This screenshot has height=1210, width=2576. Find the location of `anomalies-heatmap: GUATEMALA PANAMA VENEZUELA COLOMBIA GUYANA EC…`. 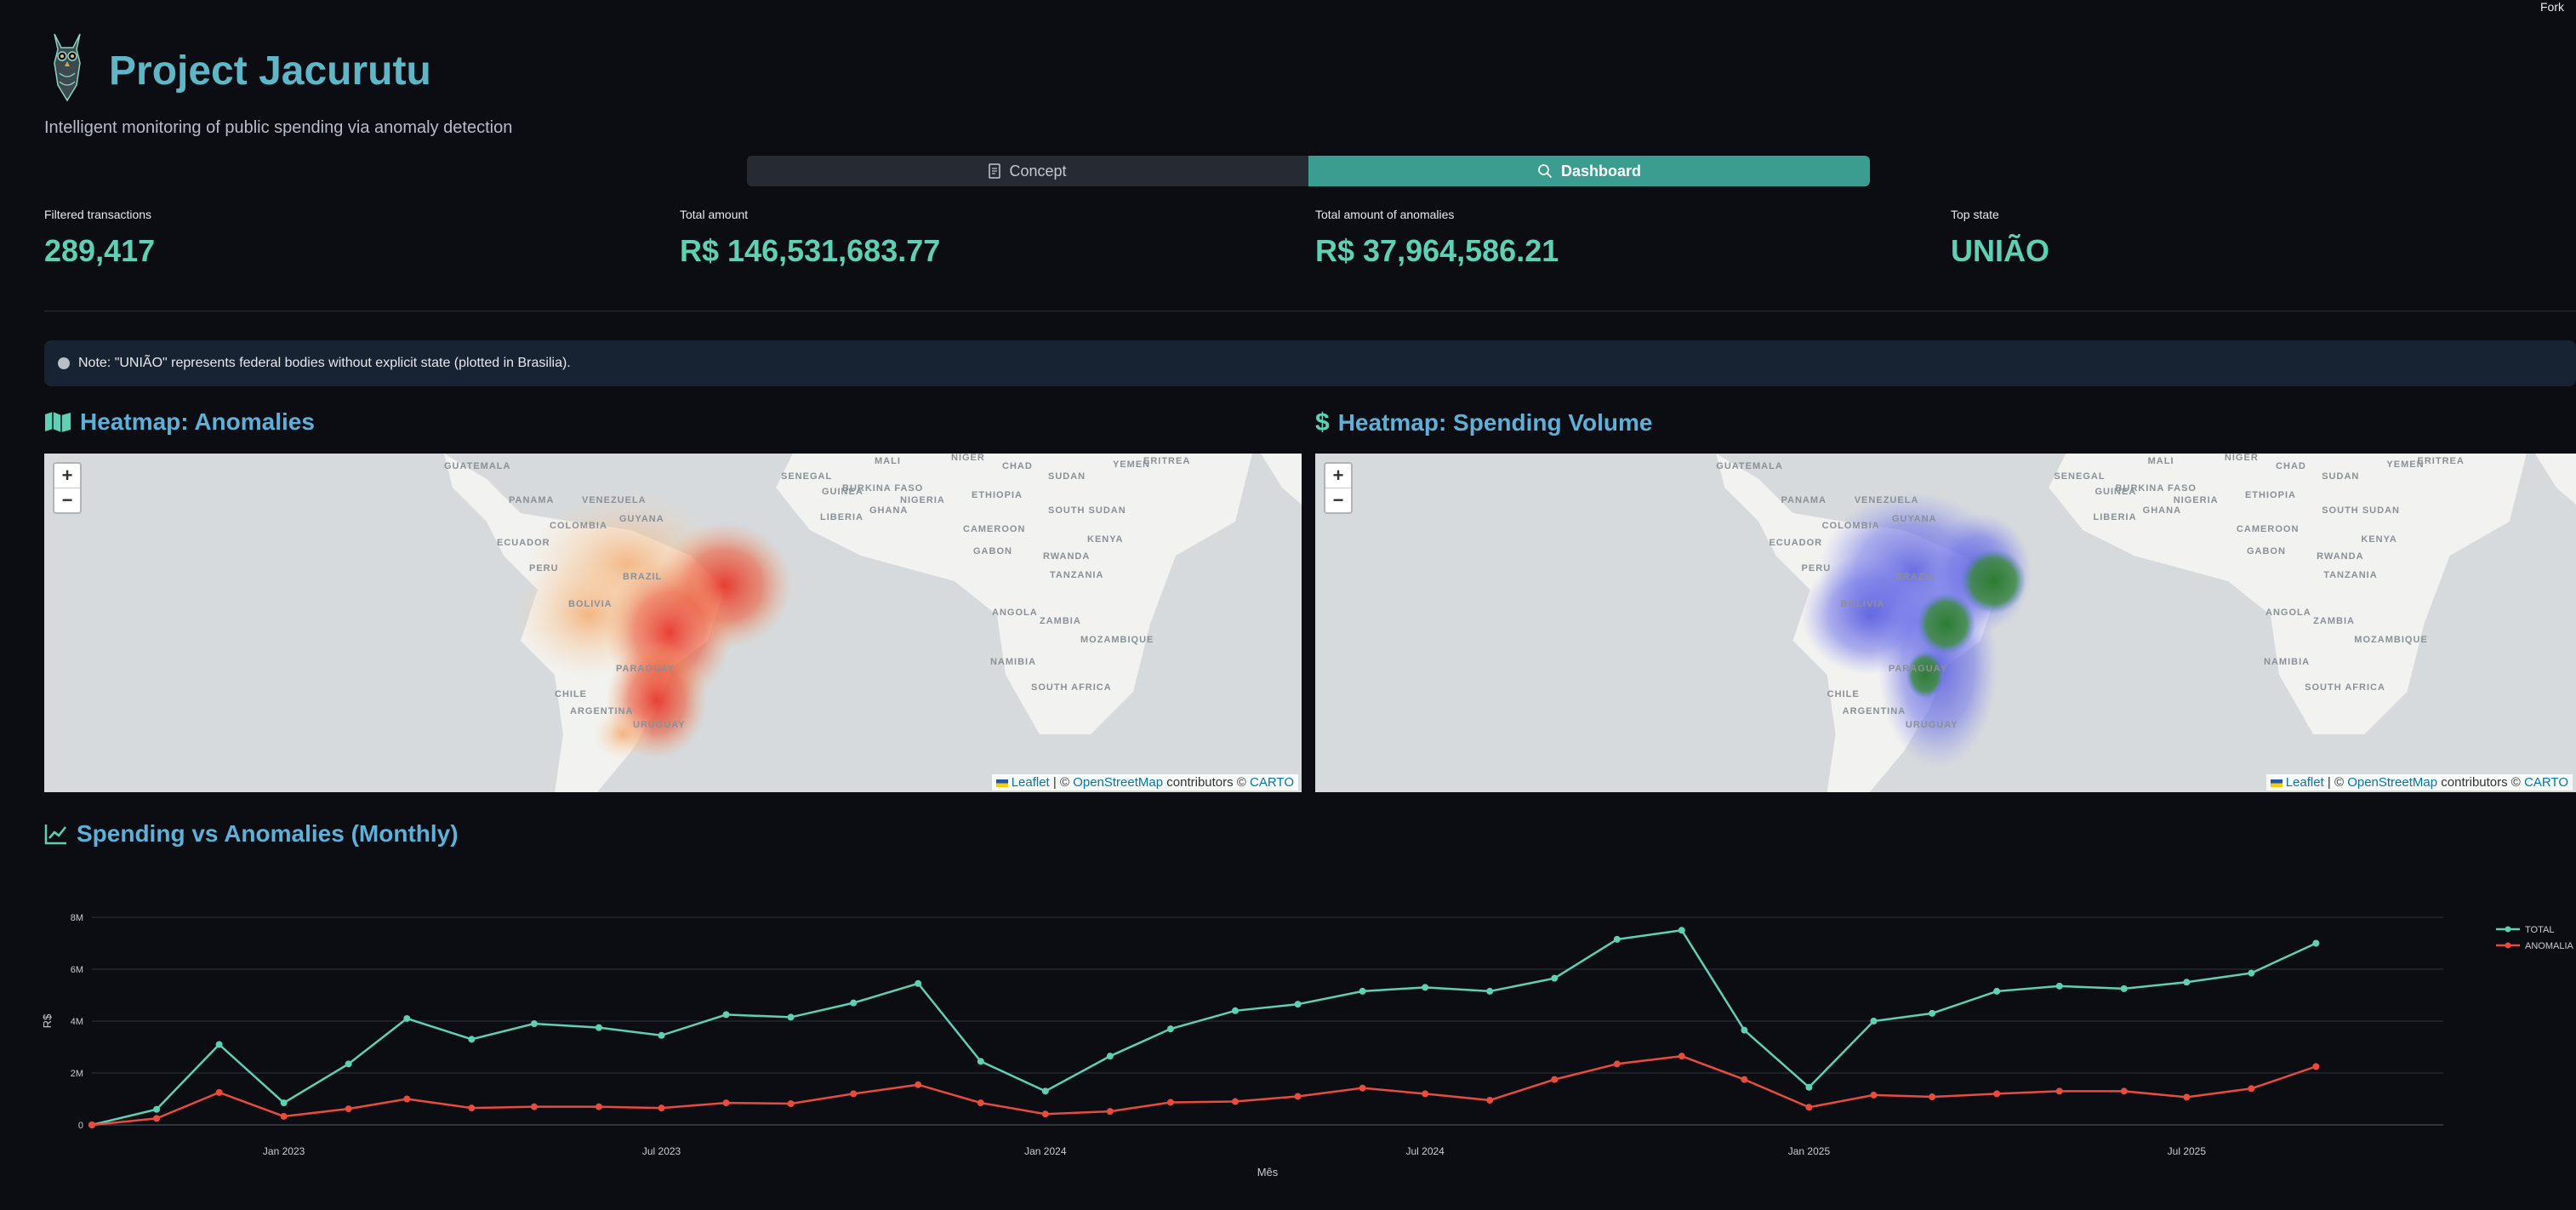

anomalies-heatmap: GUATEMALA PANAMA VENEZUELA COLOMBIA GUYANA EC… is located at coordinates (673, 623).